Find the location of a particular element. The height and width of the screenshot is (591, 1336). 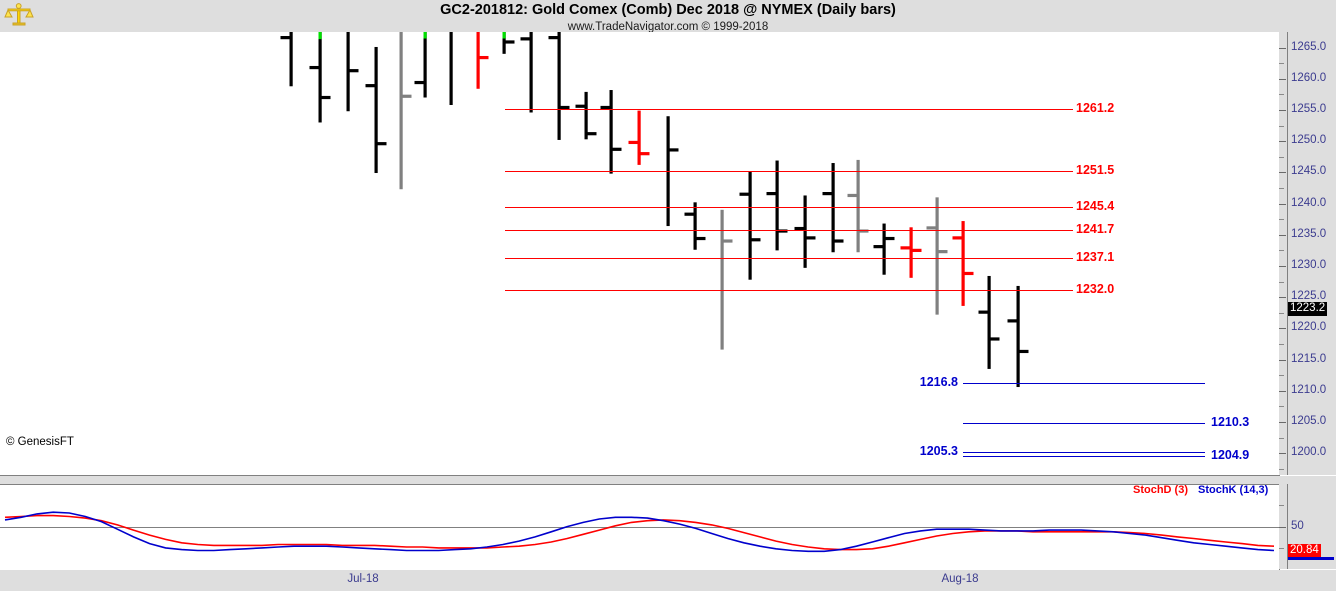

header-band is located at coordinates (668, 16).